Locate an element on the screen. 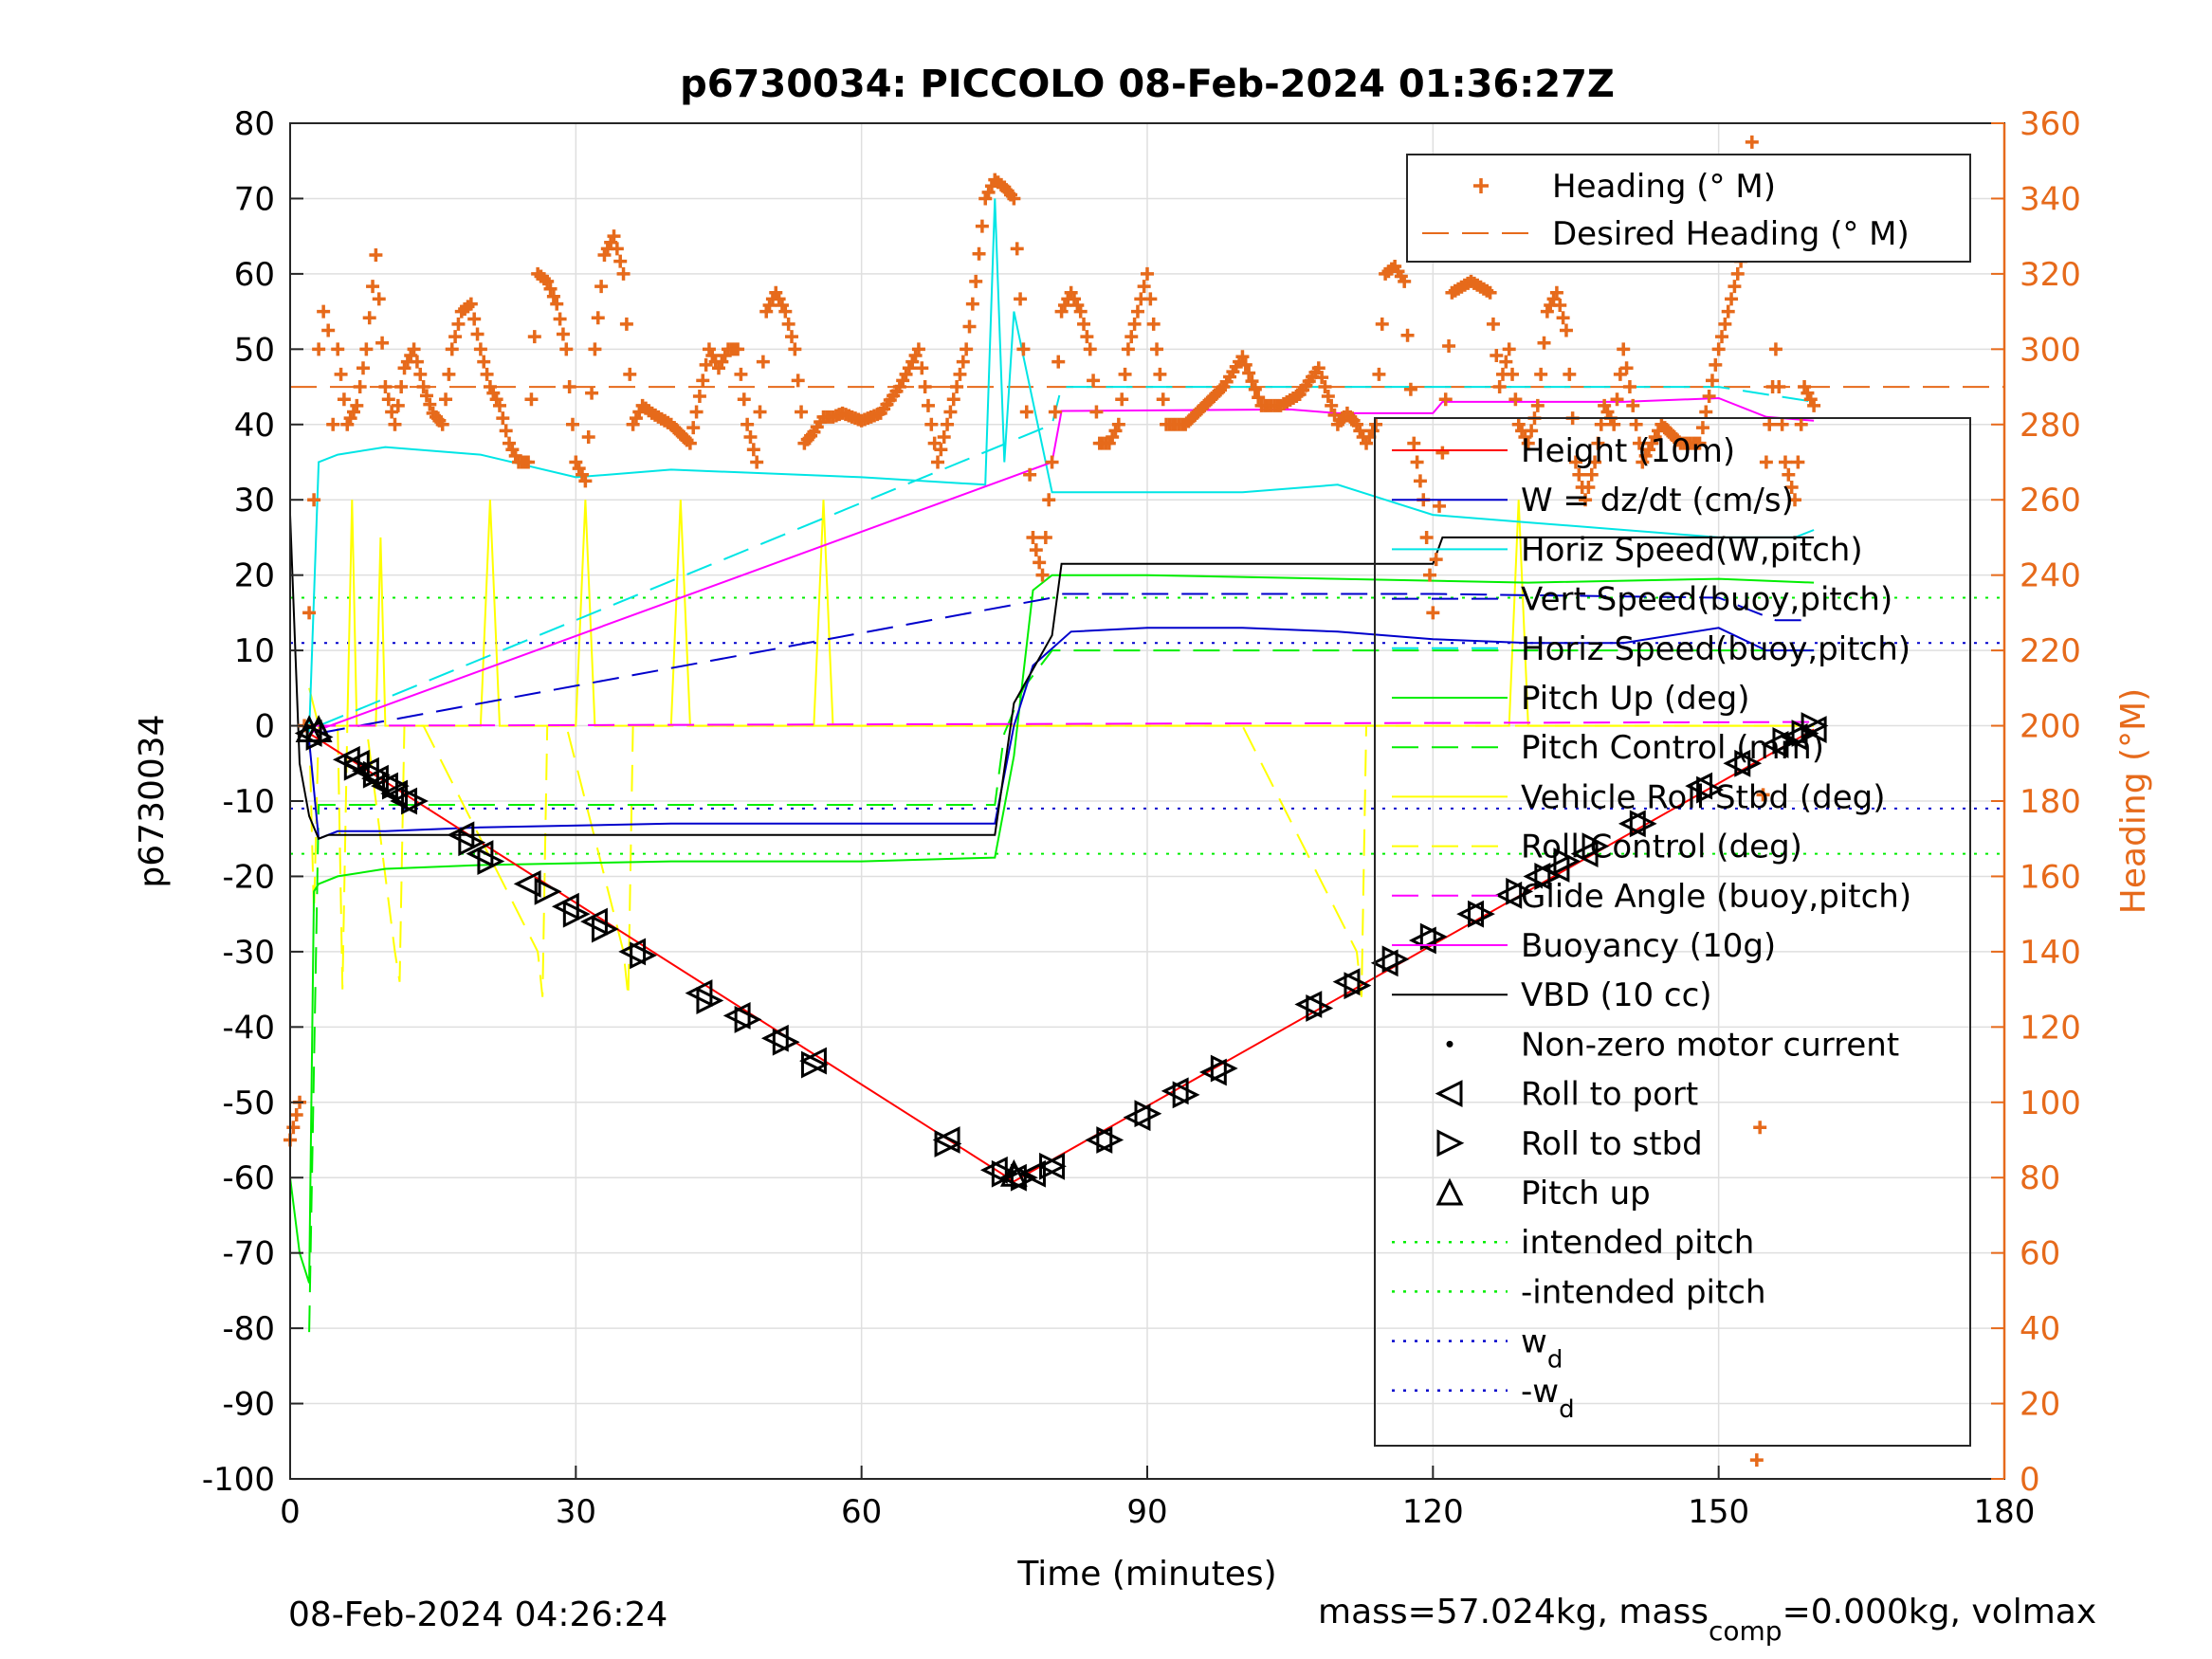 The height and width of the screenshot is (1659, 2212). footer-mass: mass=57.024kg, masscomp=0.000kg, volmax is located at coordinates (1707, 1620).